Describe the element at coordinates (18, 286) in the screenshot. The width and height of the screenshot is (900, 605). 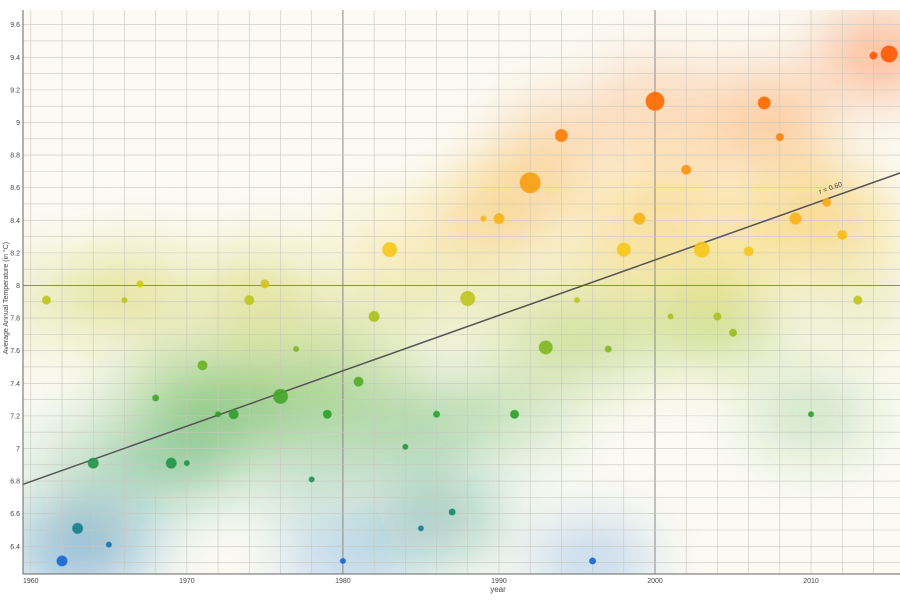
I see `y-tick-label: 8` at that location.